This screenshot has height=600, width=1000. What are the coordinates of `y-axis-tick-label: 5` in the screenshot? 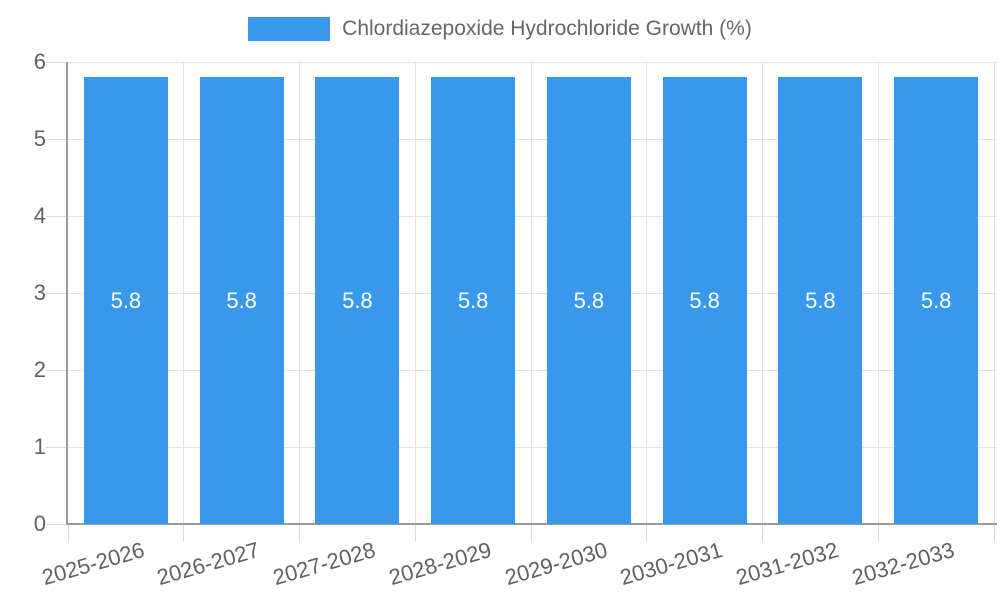 It's located at (39, 138).